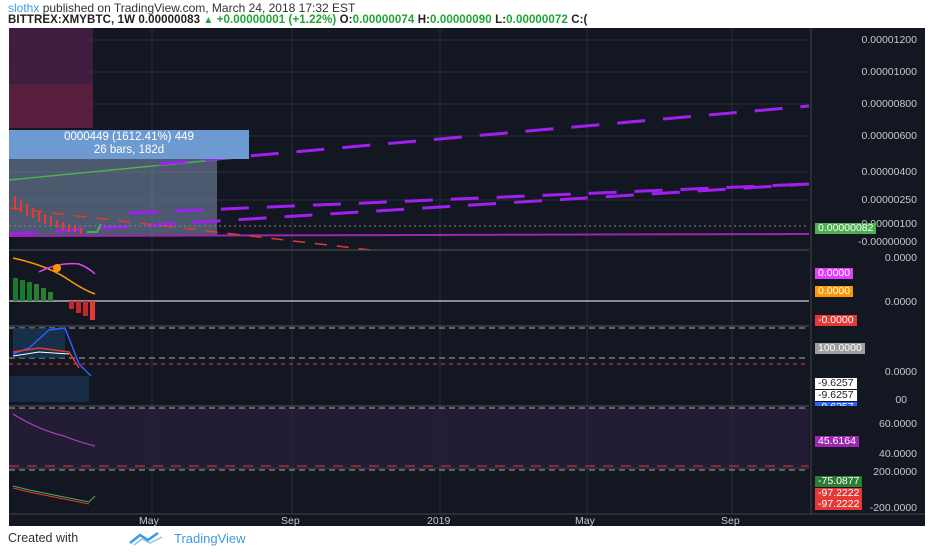 This screenshot has width=932, height=552. Describe the element at coordinates (190, 229) in the screenshot. I see `red-trendline` at that location.